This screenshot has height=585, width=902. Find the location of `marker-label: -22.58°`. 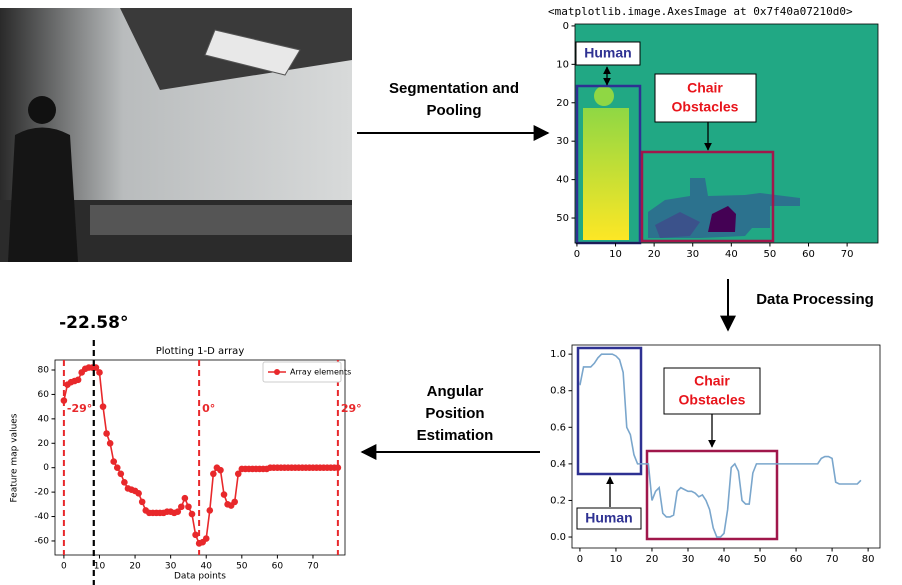

marker-label: -22.58° is located at coordinates (93, 323).